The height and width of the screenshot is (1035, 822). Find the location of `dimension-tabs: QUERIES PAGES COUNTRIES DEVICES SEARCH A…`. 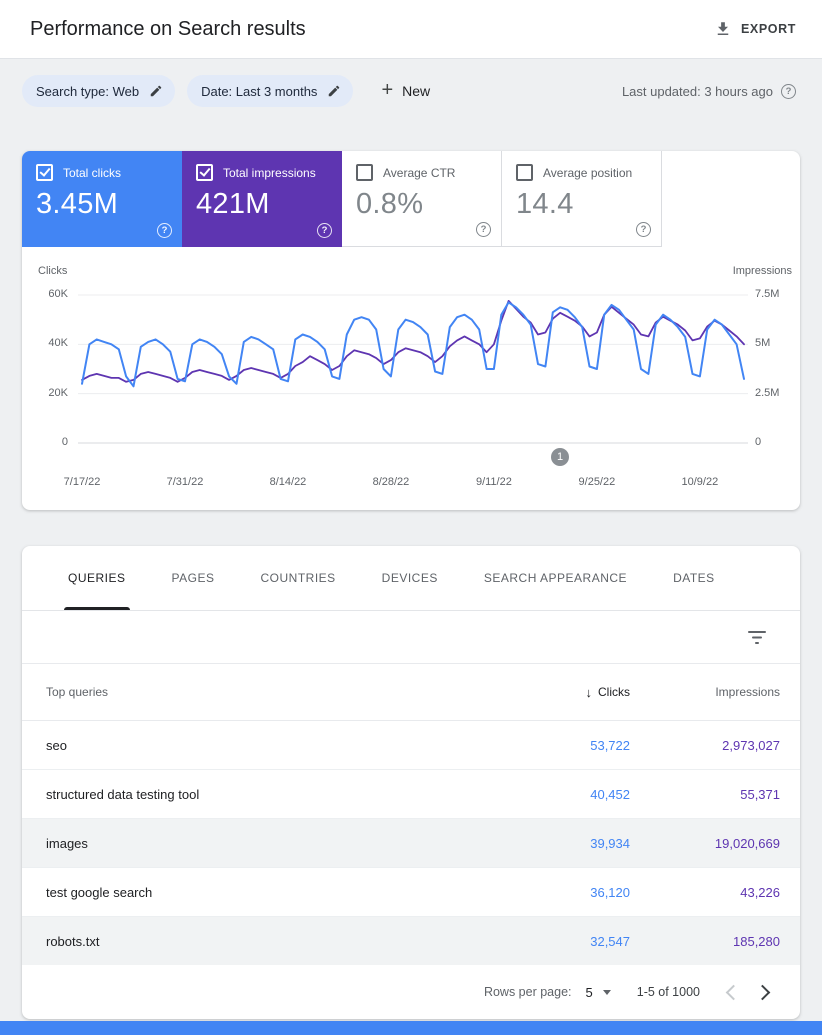

dimension-tabs: QUERIES PAGES COUNTRIES DEVICES SEARCH A… is located at coordinates (411, 578).